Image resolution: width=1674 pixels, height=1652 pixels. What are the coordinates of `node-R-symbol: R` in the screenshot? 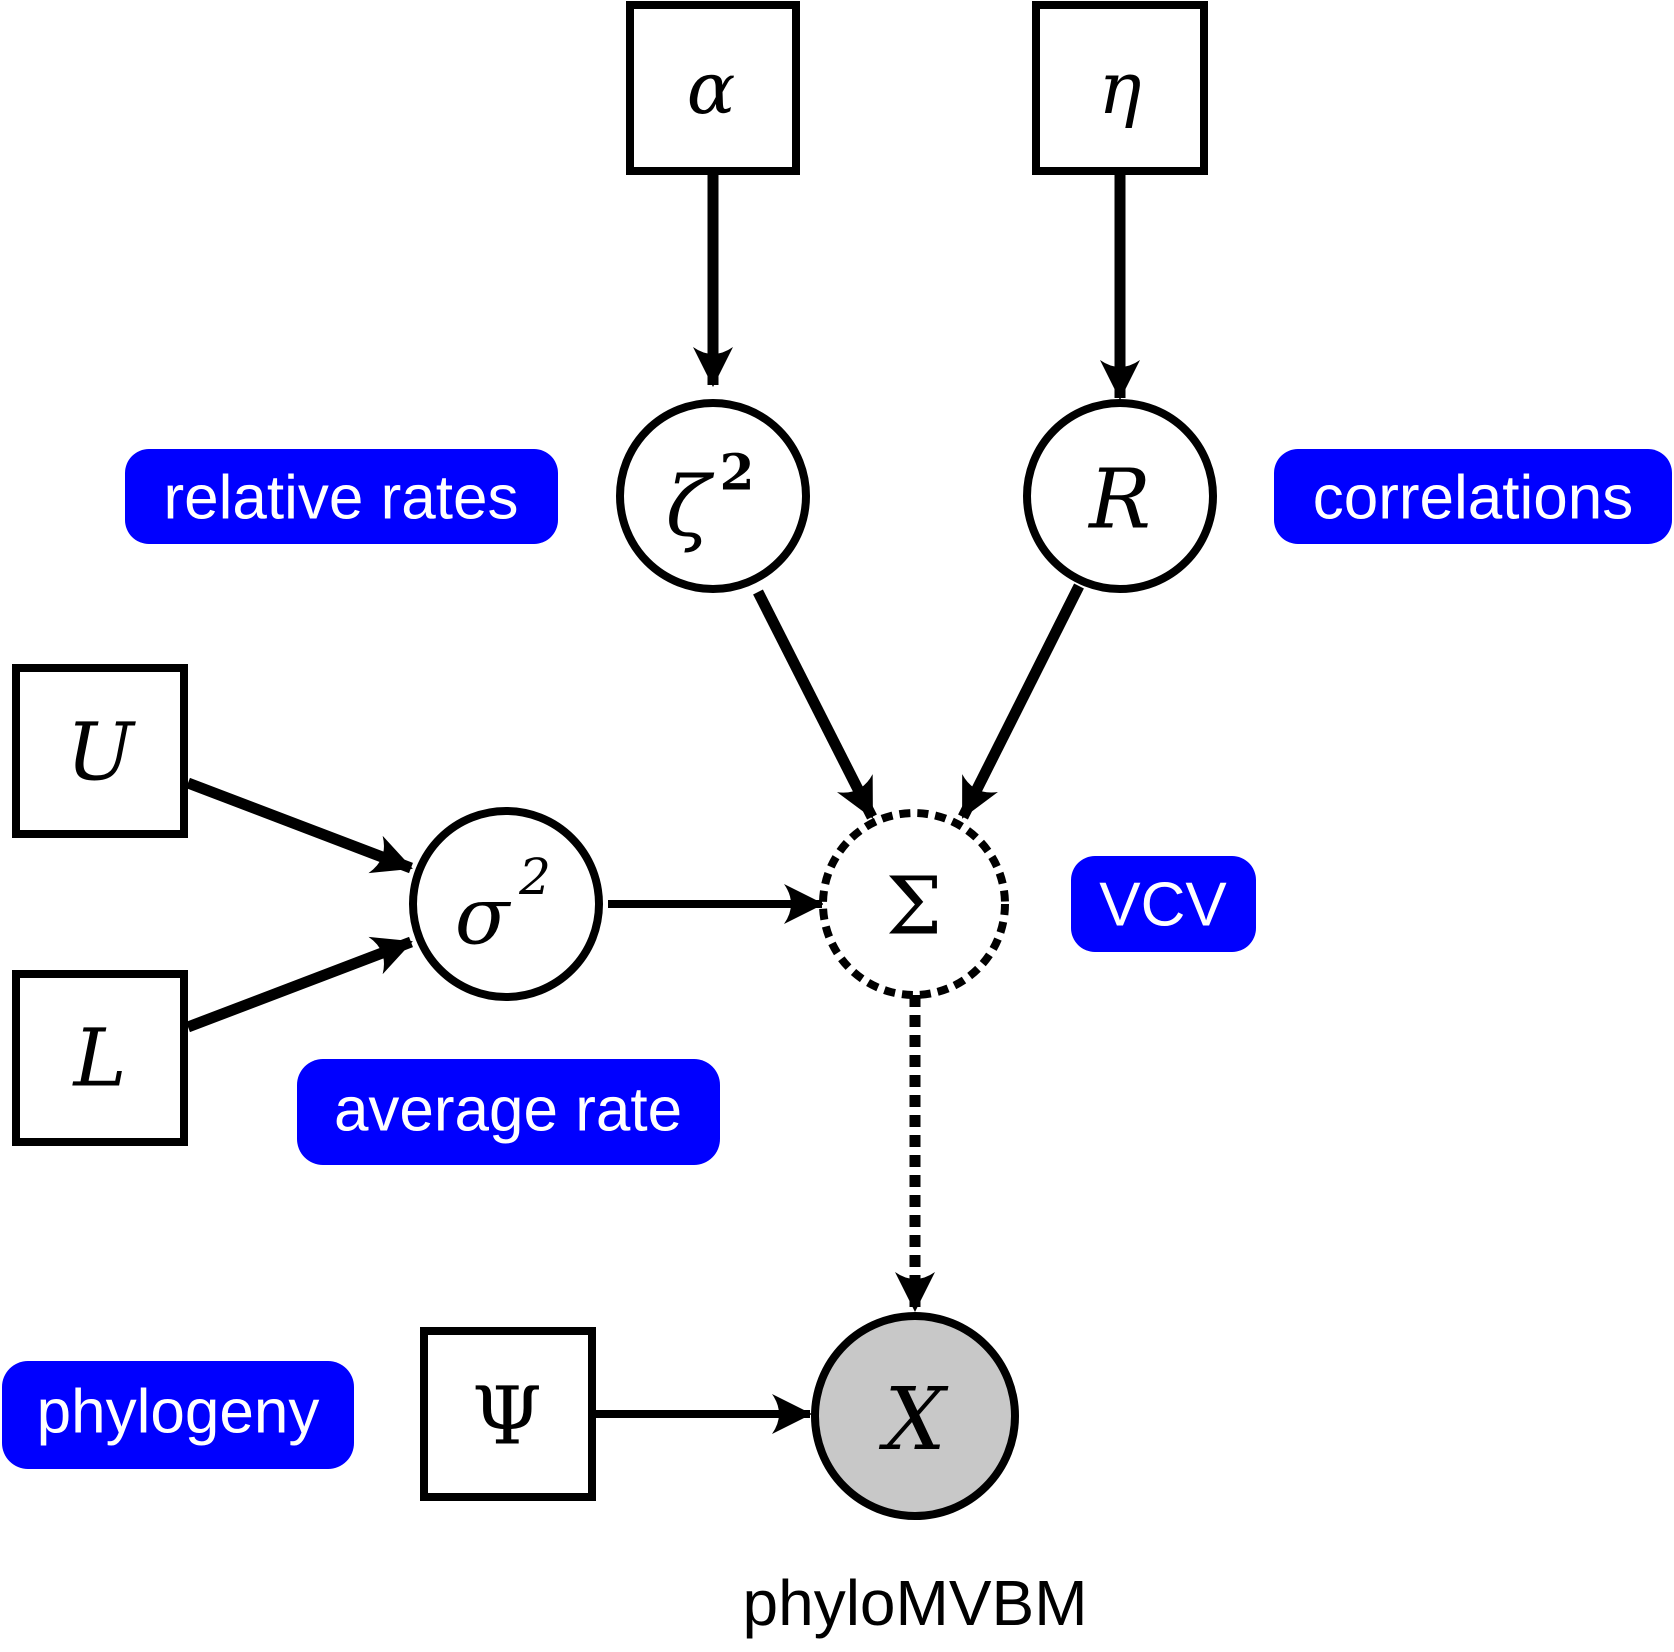 It's located at (1119, 500).